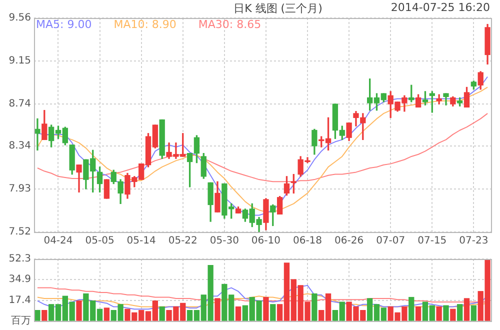  What do you see at coordinates (391, 241) in the screenshot?
I see `x-tick-label: 07-07` at bounding box center [391, 241].